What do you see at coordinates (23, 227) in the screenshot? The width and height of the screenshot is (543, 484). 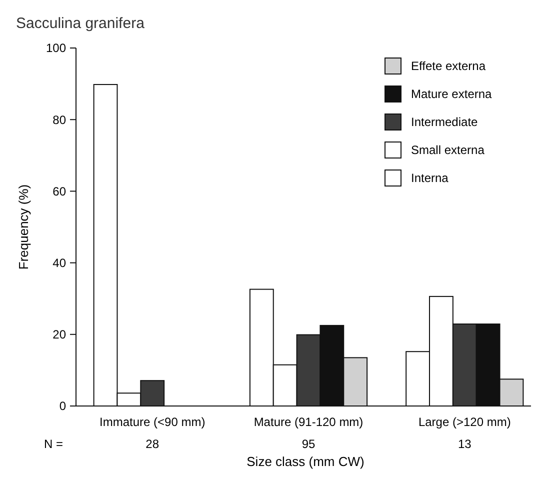 I see `y-axis-title: Frequency (%)` at bounding box center [23, 227].